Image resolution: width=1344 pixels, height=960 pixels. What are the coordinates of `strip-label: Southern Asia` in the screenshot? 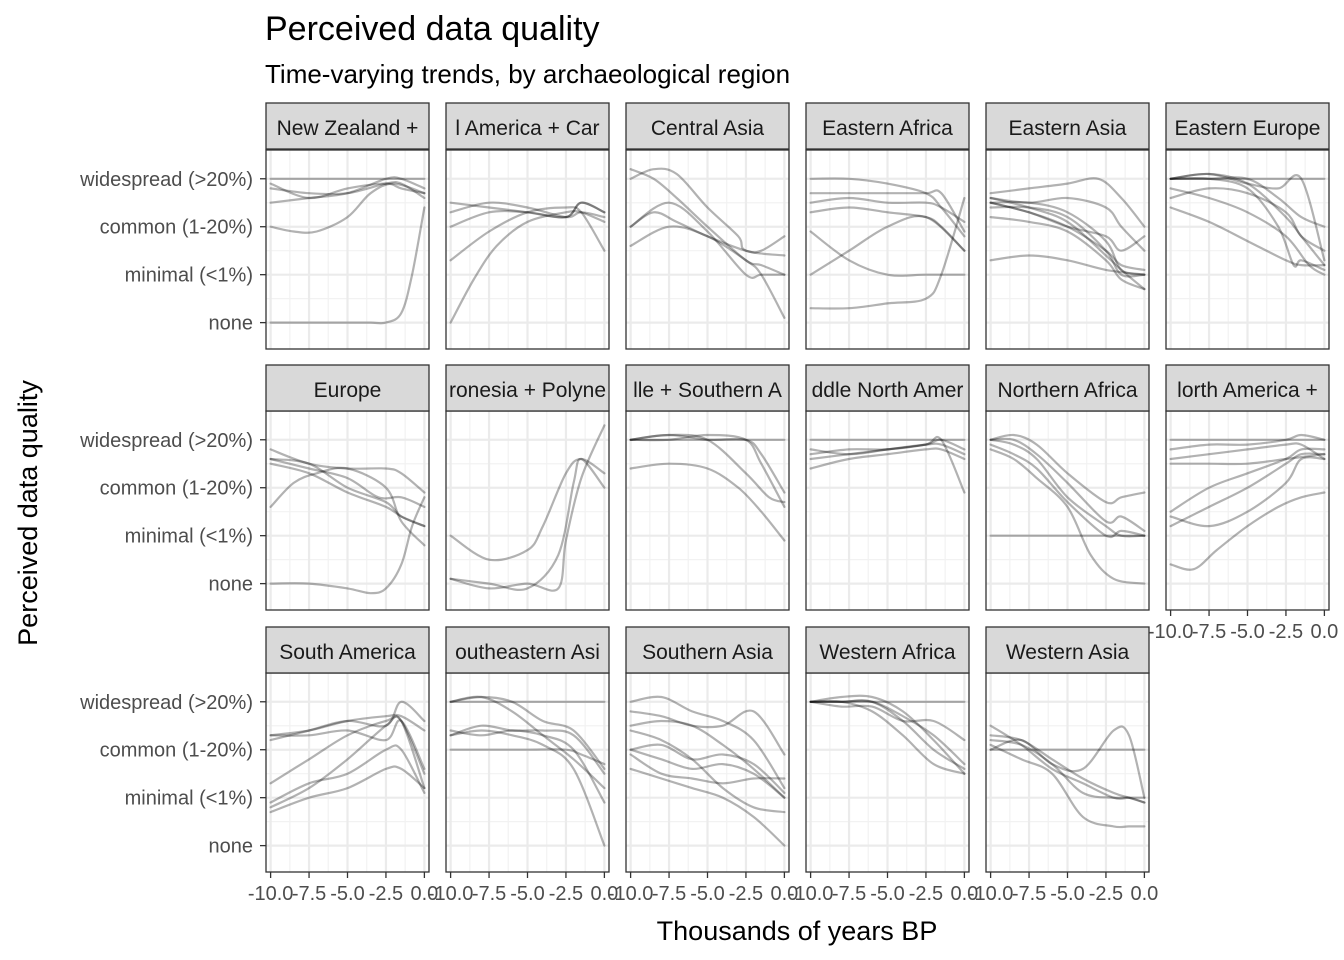 It's located at (707, 652).